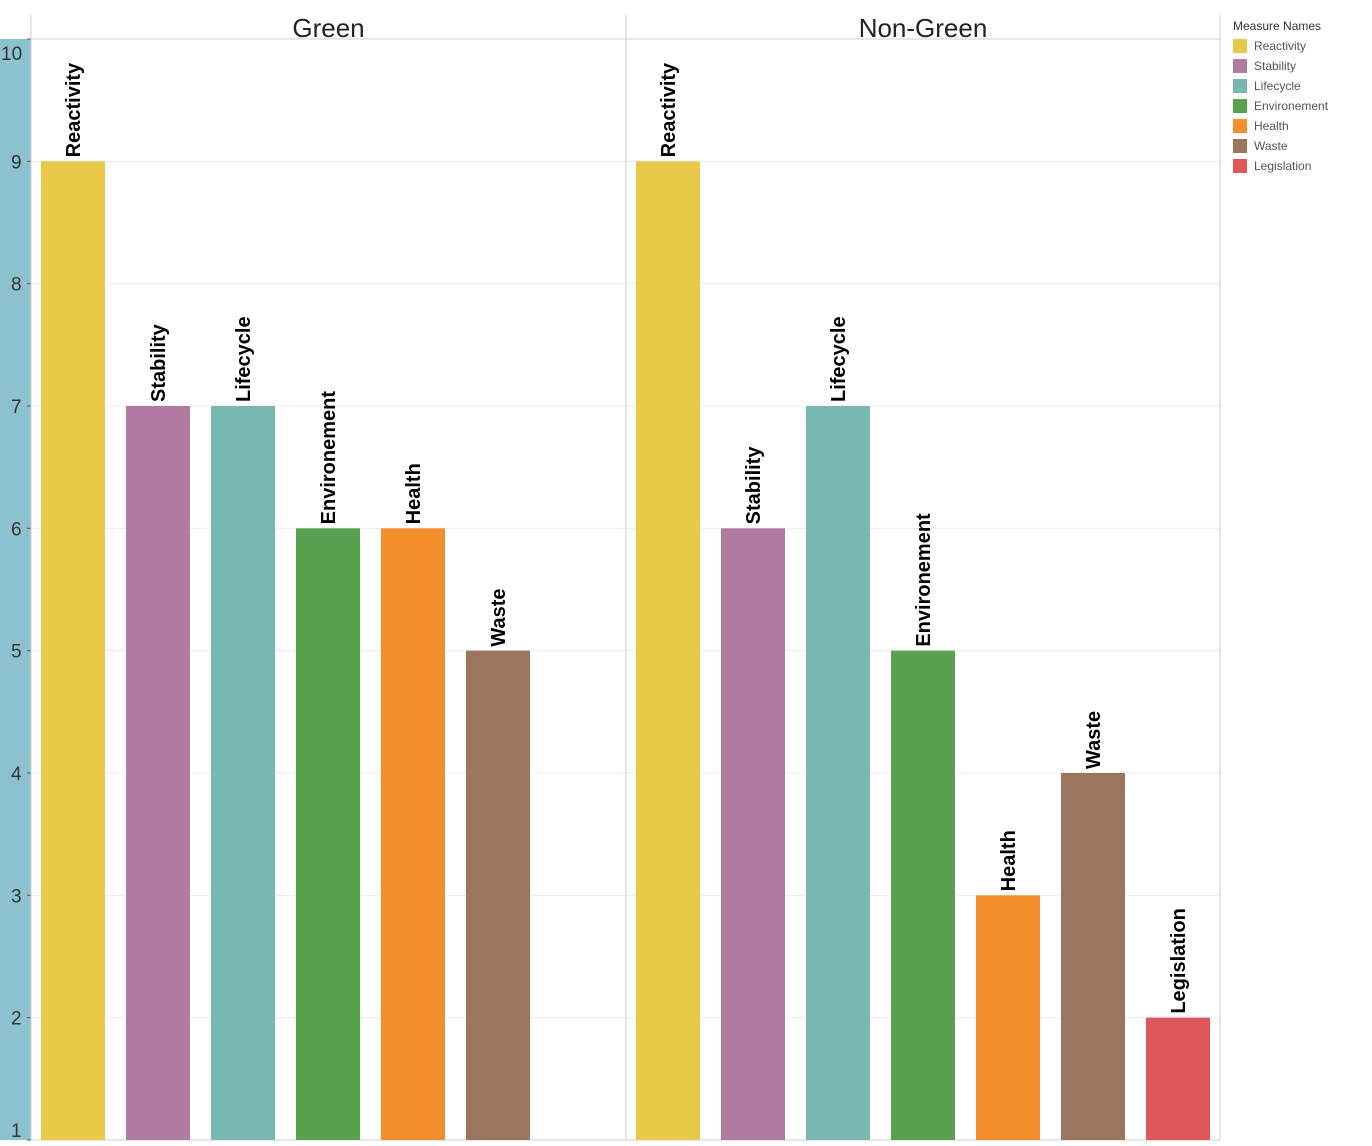  I want to click on legend-item: Environement, so click(1300, 106).